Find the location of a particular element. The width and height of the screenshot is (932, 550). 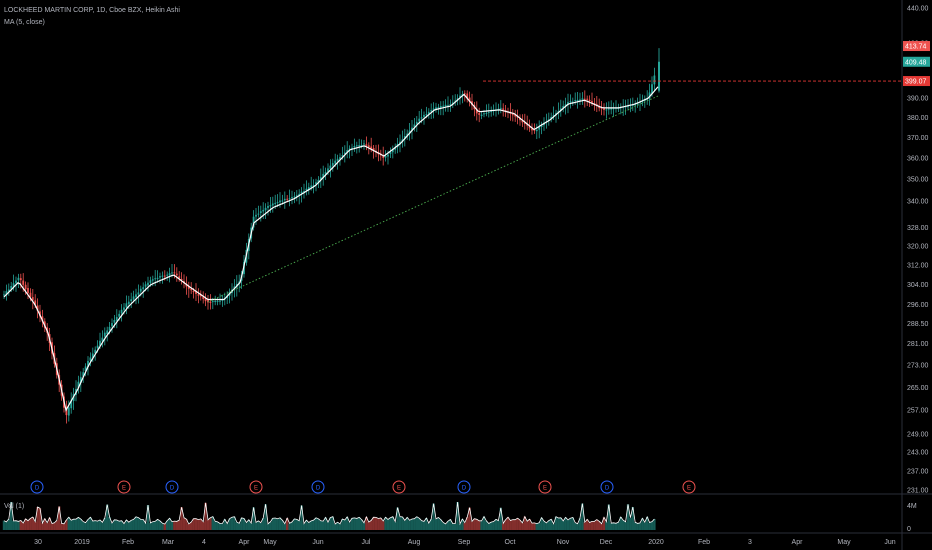

volume-legend: Vol (1) is located at coordinates (14, 506).